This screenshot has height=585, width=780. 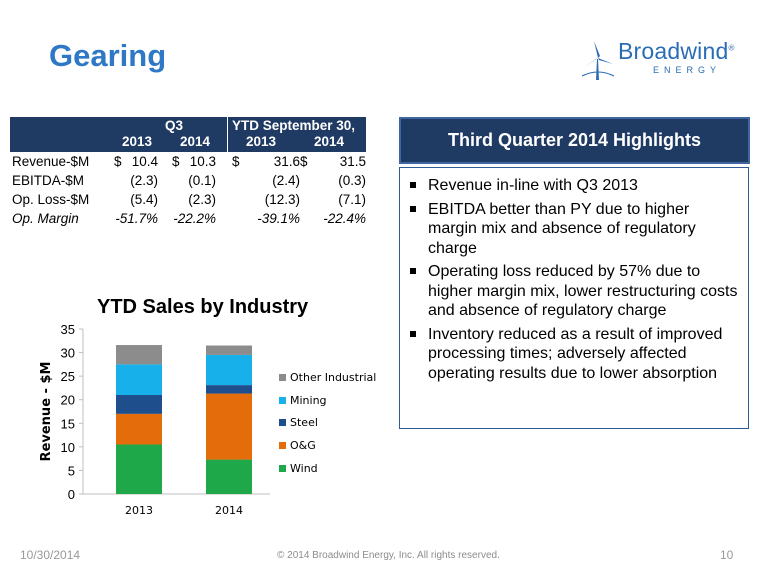 I want to click on y-tick-label: 30, so click(x=68, y=353).